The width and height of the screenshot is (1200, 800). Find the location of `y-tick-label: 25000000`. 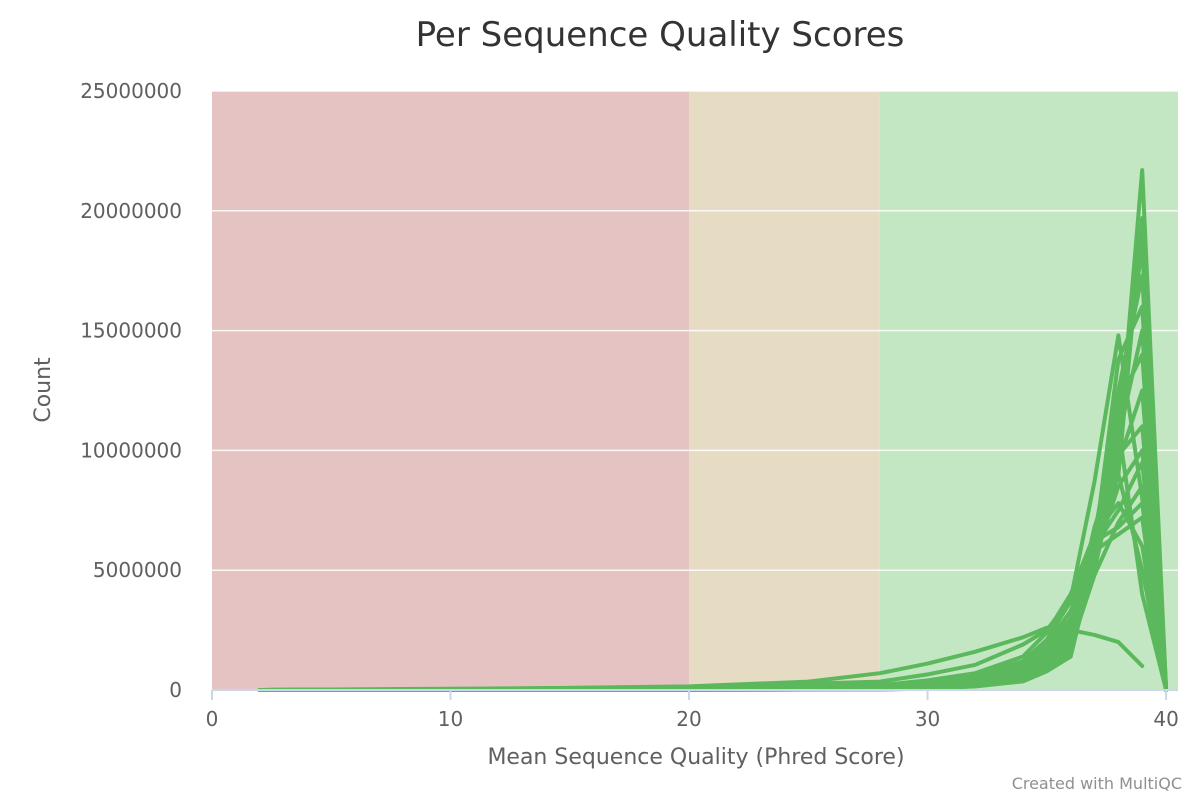

y-tick-label: 25000000 is located at coordinates (131, 91).